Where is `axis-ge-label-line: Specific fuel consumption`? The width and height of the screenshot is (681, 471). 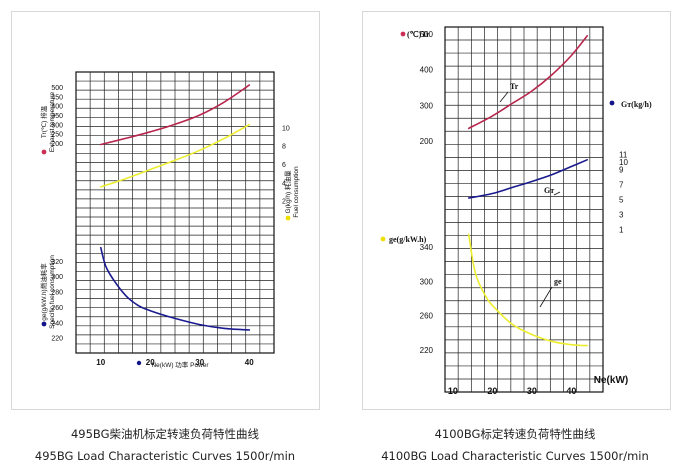 axis-ge-label-line: Specific fuel consumption is located at coordinates (52, 292).